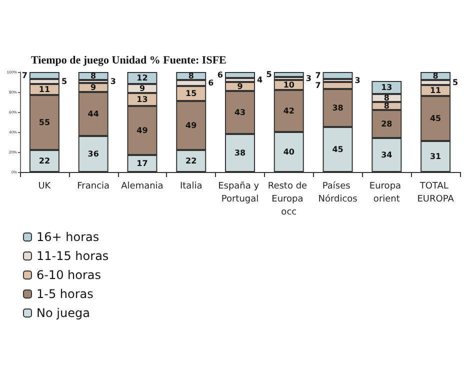  Describe the element at coordinates (386, 193) in the screenshot. I see `x-tick-label: Europa orient` at that location.